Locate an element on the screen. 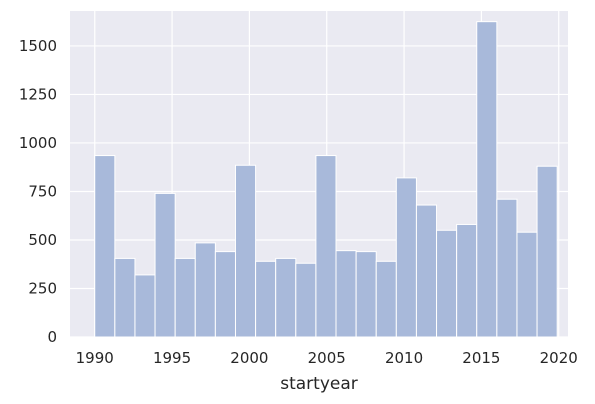 The height and width of the screenshot is (404, 595). x-axis-label: startyear is located at coordinates (319, 384).